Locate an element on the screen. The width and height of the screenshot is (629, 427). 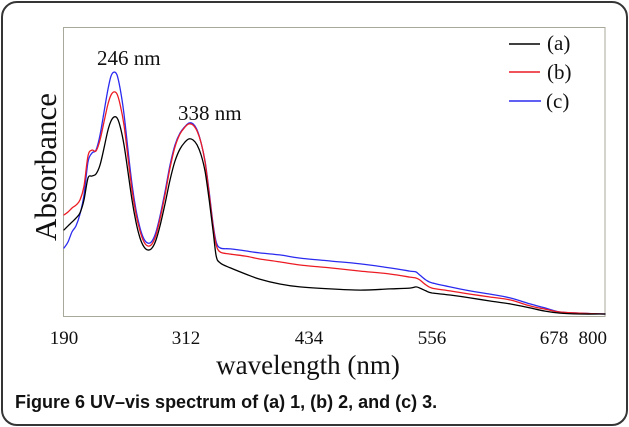
x-tick-label-800: 800 is located at coordinates (593, 338).